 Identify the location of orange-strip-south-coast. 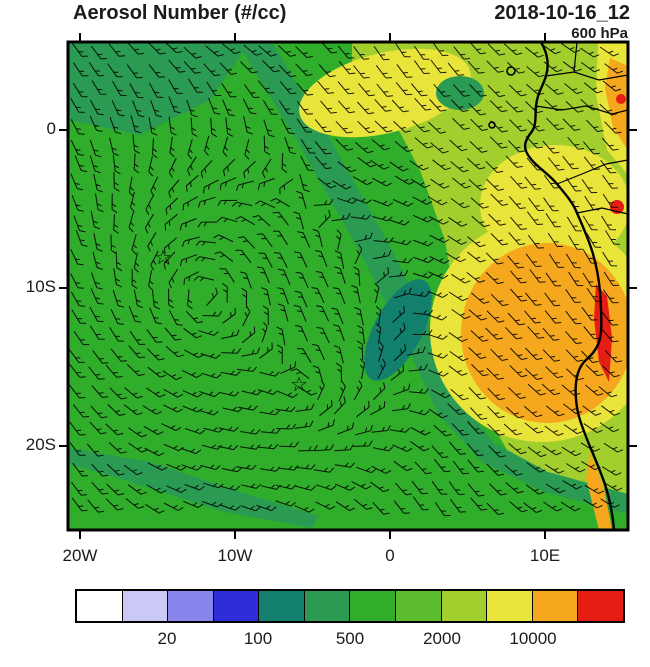
(599, 491).